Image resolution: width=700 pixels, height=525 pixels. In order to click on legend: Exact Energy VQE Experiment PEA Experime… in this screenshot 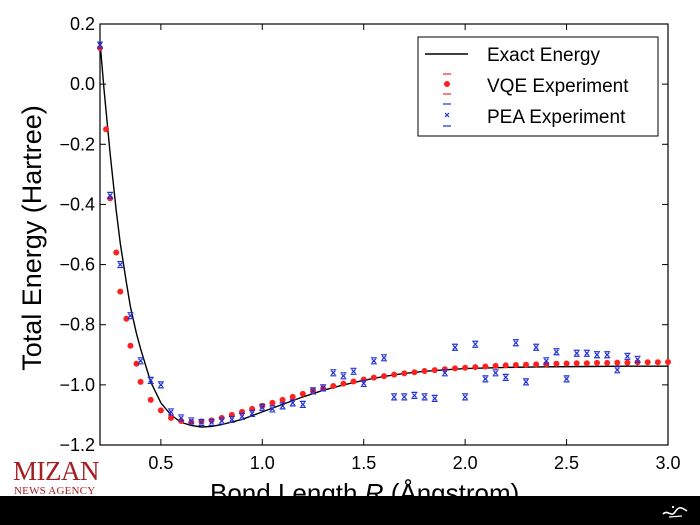, I will do `click(538, 86)`.